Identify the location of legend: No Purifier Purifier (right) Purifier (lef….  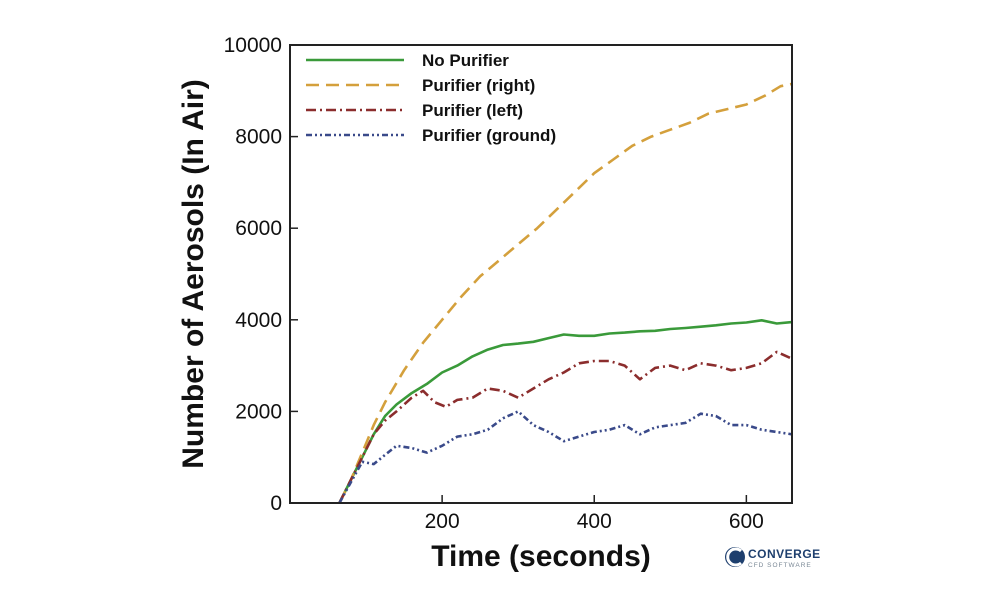
(431, 98).